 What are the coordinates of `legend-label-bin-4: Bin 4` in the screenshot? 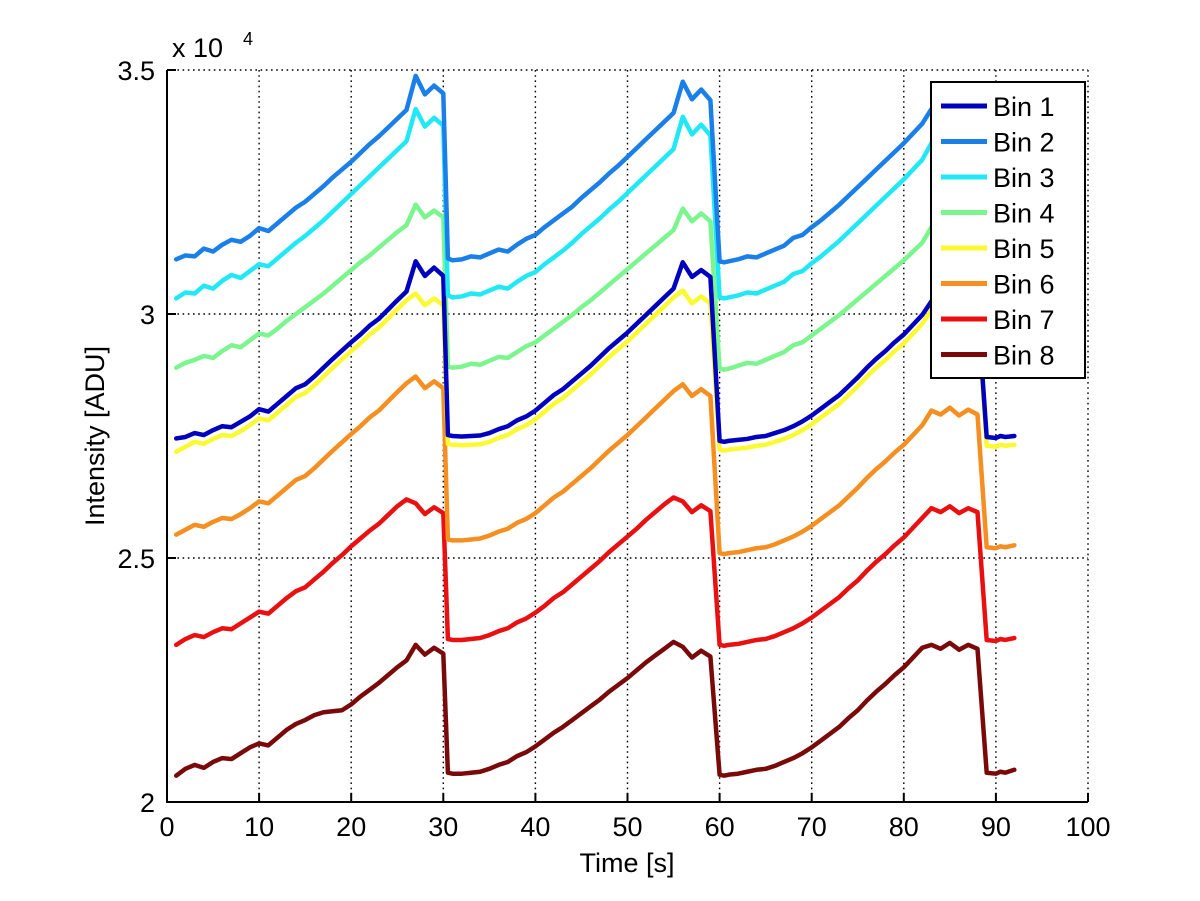 It's located at (1024, 214).